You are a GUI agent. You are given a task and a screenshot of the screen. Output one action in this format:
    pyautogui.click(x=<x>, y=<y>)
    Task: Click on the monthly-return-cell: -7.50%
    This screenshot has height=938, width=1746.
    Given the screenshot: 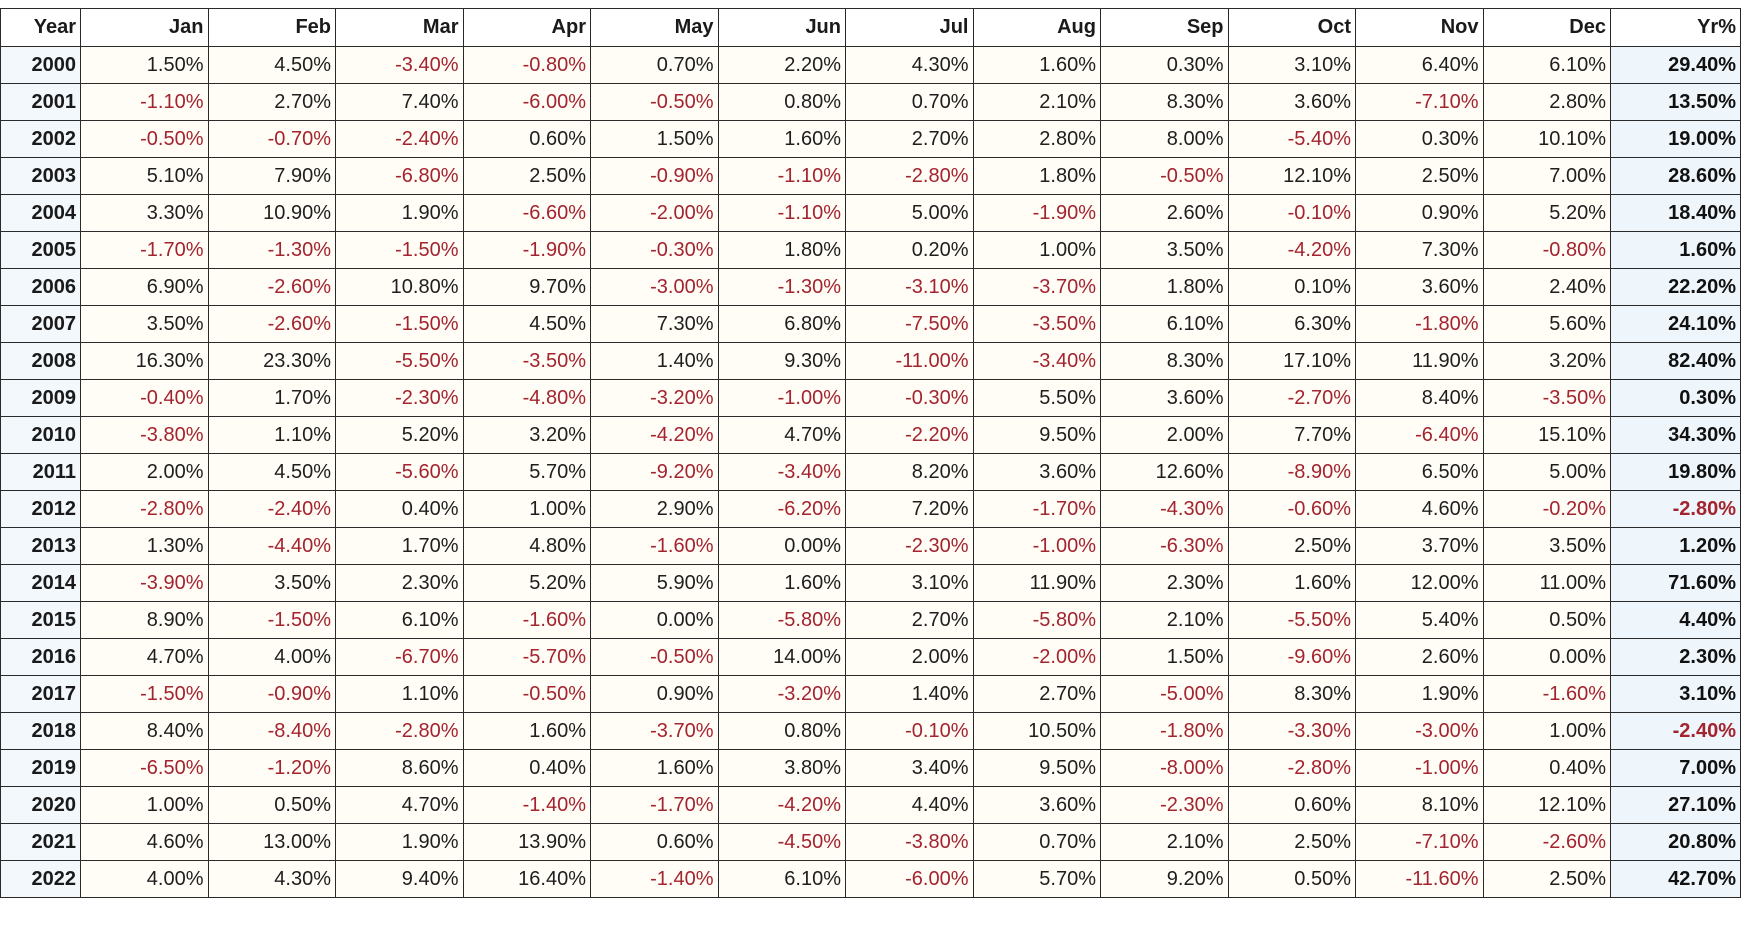 What is the action you would take?
    pyautogui.click(x=909, y=324)
    